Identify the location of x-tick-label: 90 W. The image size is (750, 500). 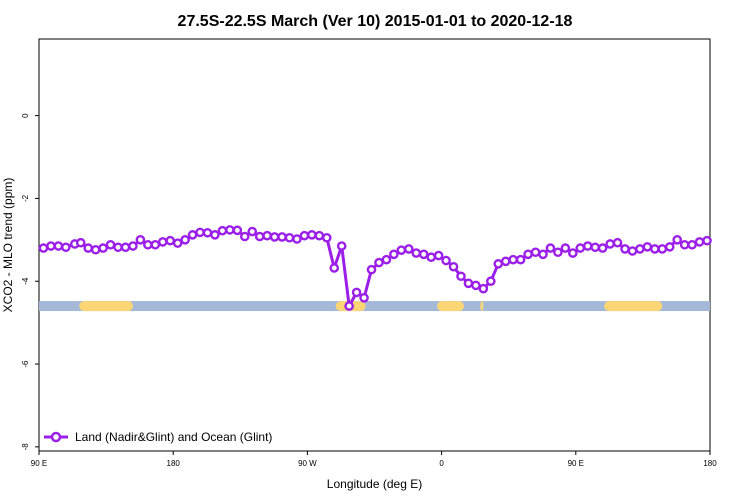
(307, 463).